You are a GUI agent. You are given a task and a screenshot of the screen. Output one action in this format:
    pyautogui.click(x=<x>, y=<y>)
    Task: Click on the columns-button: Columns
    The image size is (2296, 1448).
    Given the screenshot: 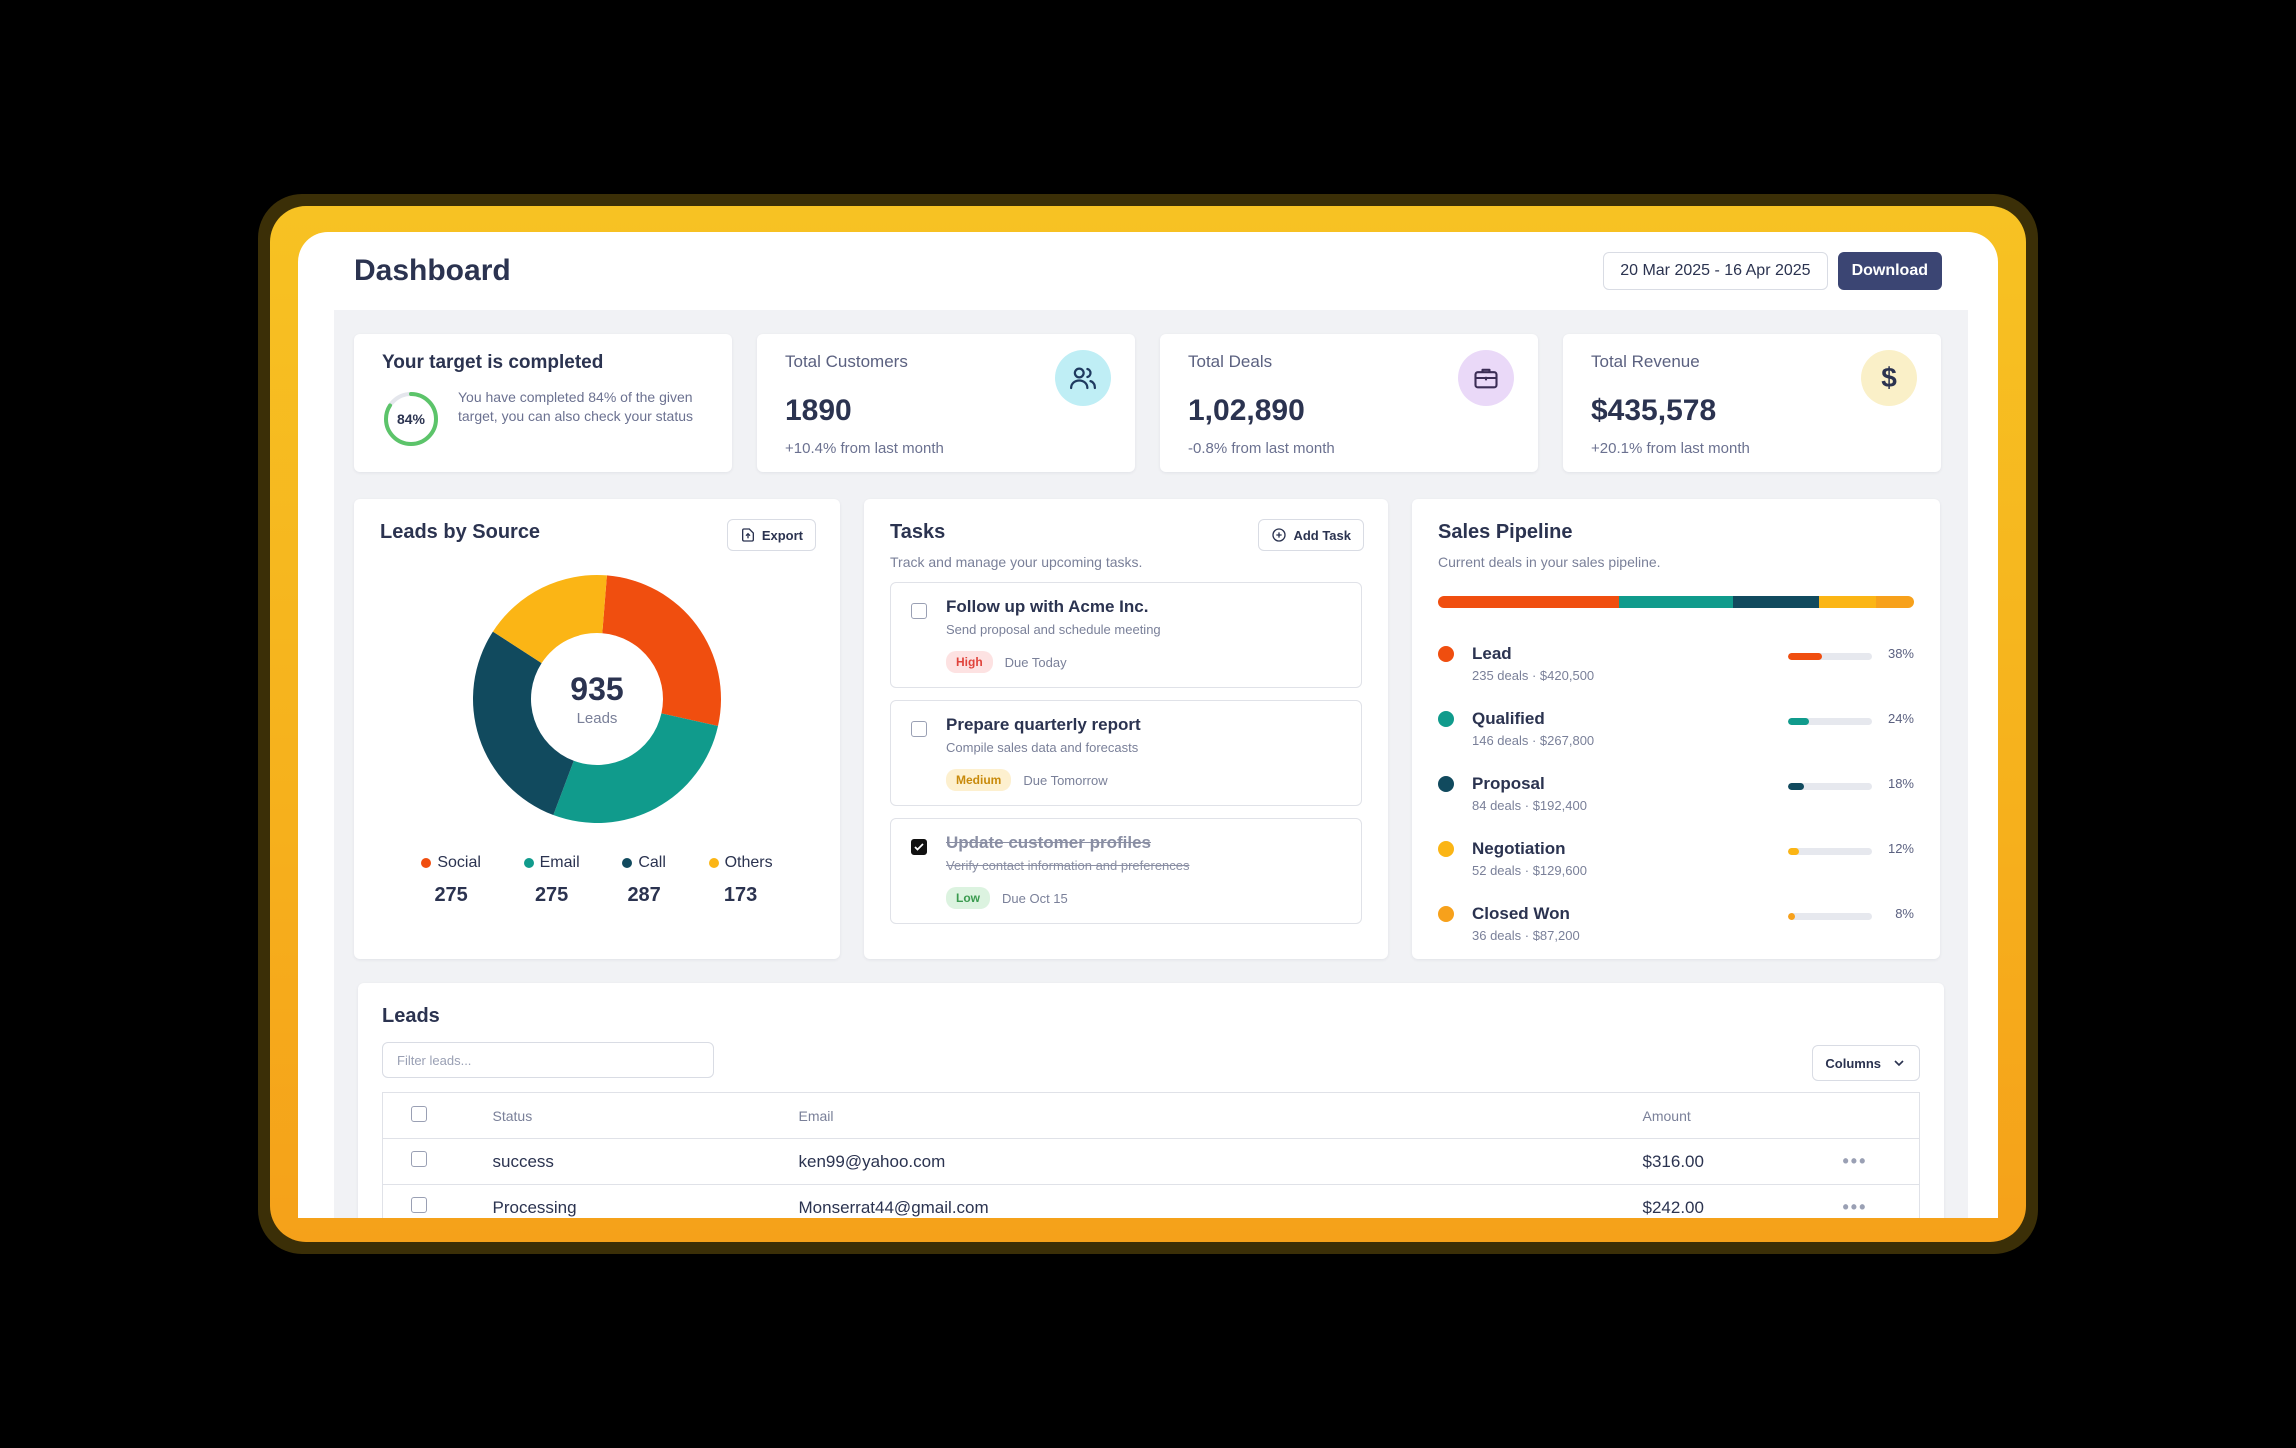 What is the action you would take?
    pyautogui.click(x=1866, y=1063)
    